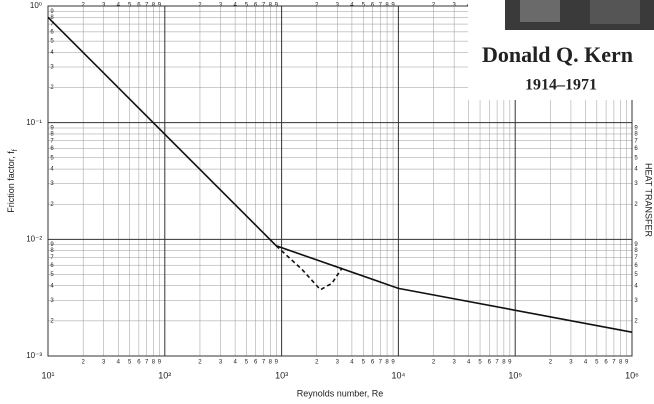 The image size is (654, 404). What do you see at coordinates (47, 375) in the screenshot?
I see `x-tick-label: 10¹` at bounding box center [47, 375].